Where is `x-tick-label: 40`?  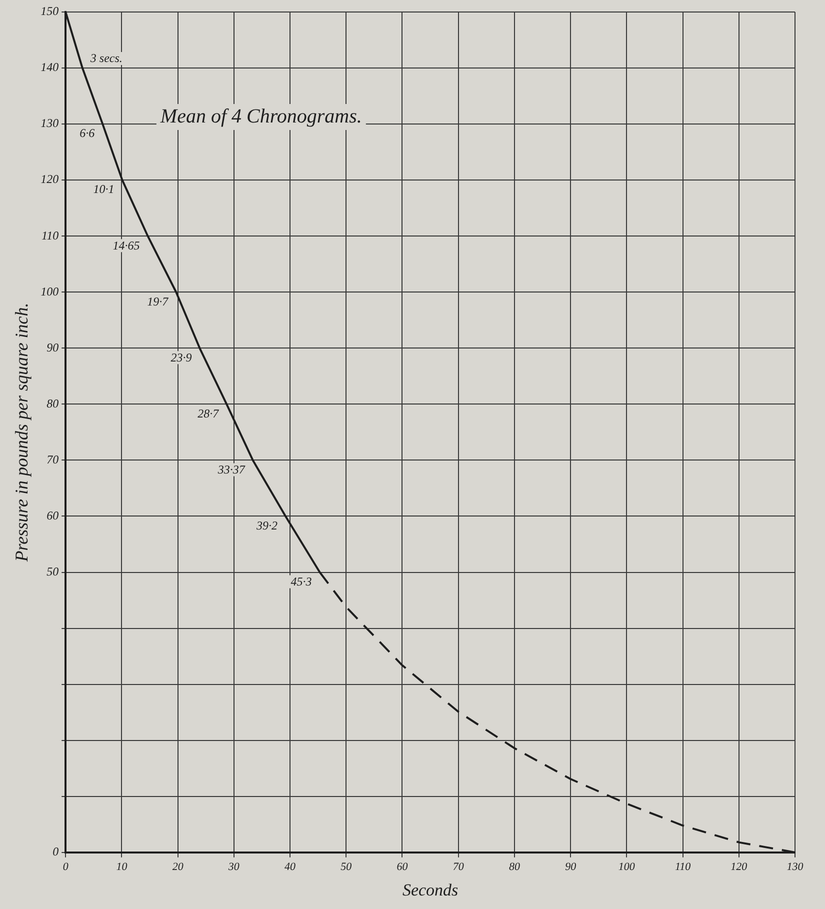
x-tick-label: 40 is located at coordinates (290, 866).